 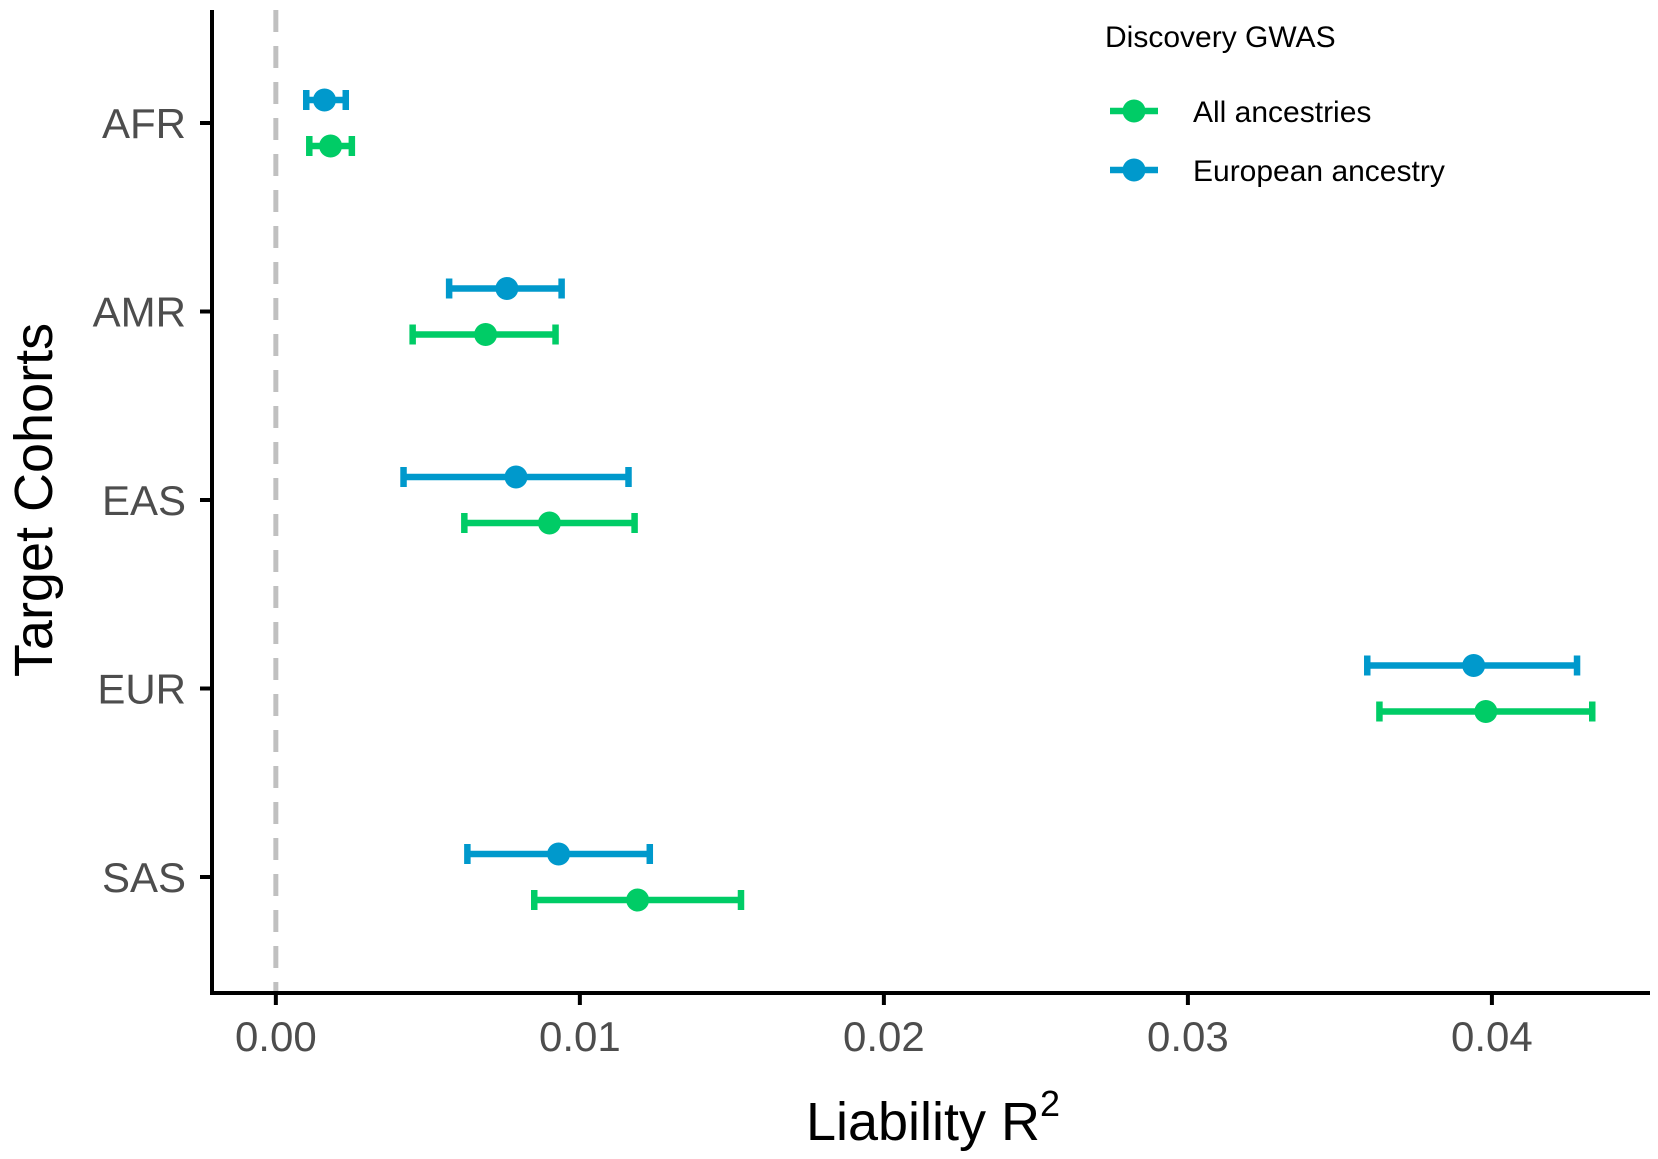 What do you see at coordinates (1474, 665) in the screenshot?
I see `point-european-ancestry-eur` at bounding box center [1474, 665].